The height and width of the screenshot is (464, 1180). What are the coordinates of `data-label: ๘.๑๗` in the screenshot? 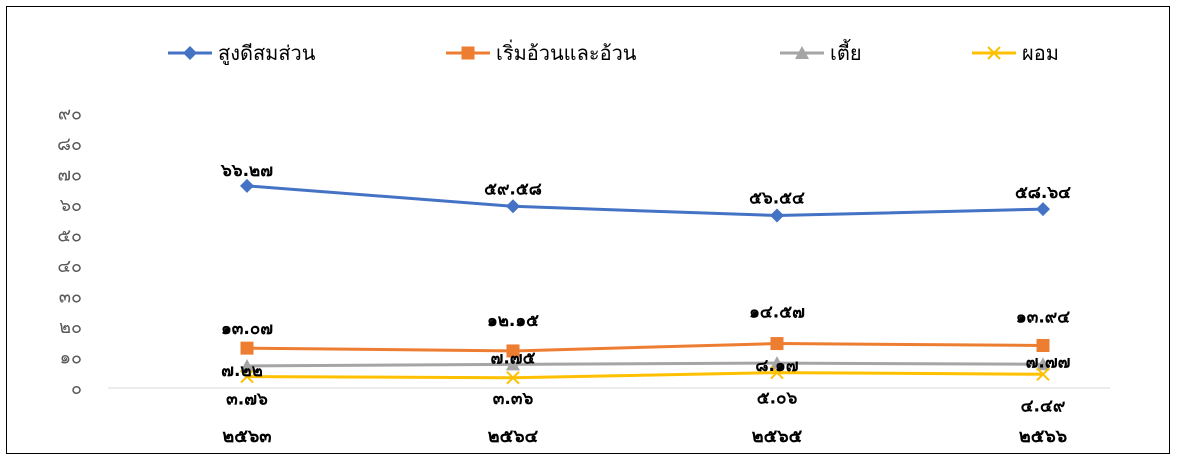 It's located at (776, 366).